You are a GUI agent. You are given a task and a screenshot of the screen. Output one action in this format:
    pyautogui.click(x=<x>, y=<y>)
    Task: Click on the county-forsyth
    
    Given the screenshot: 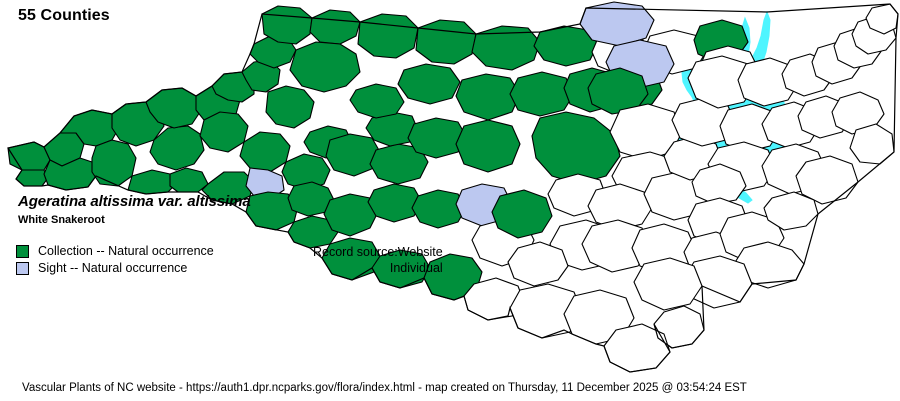 What is the action you would take?
    pyautogui.click(x=429, y=84)
    